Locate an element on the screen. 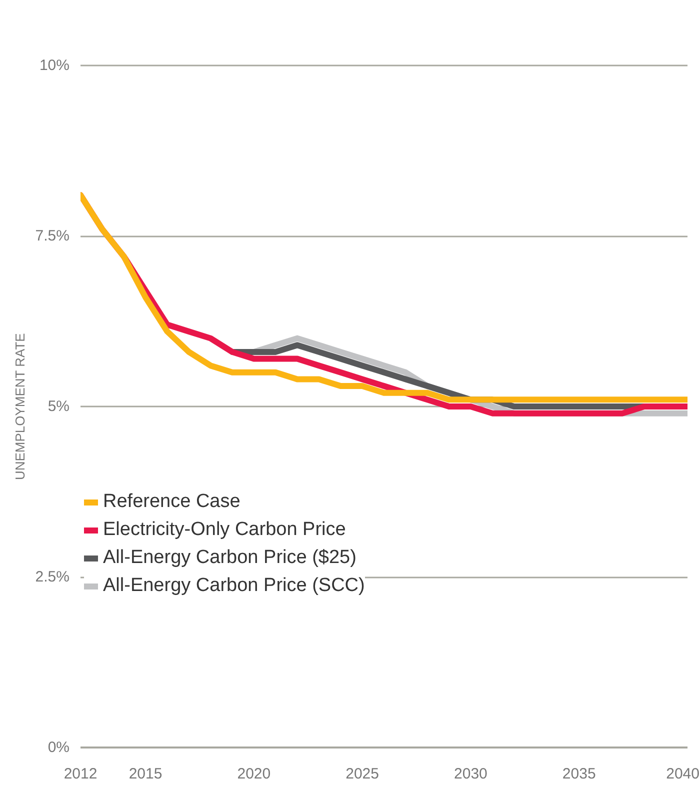 The height and width of the screenshot is (787, 699). x-tick-label: 2020 is located at coordinates (254, 774).